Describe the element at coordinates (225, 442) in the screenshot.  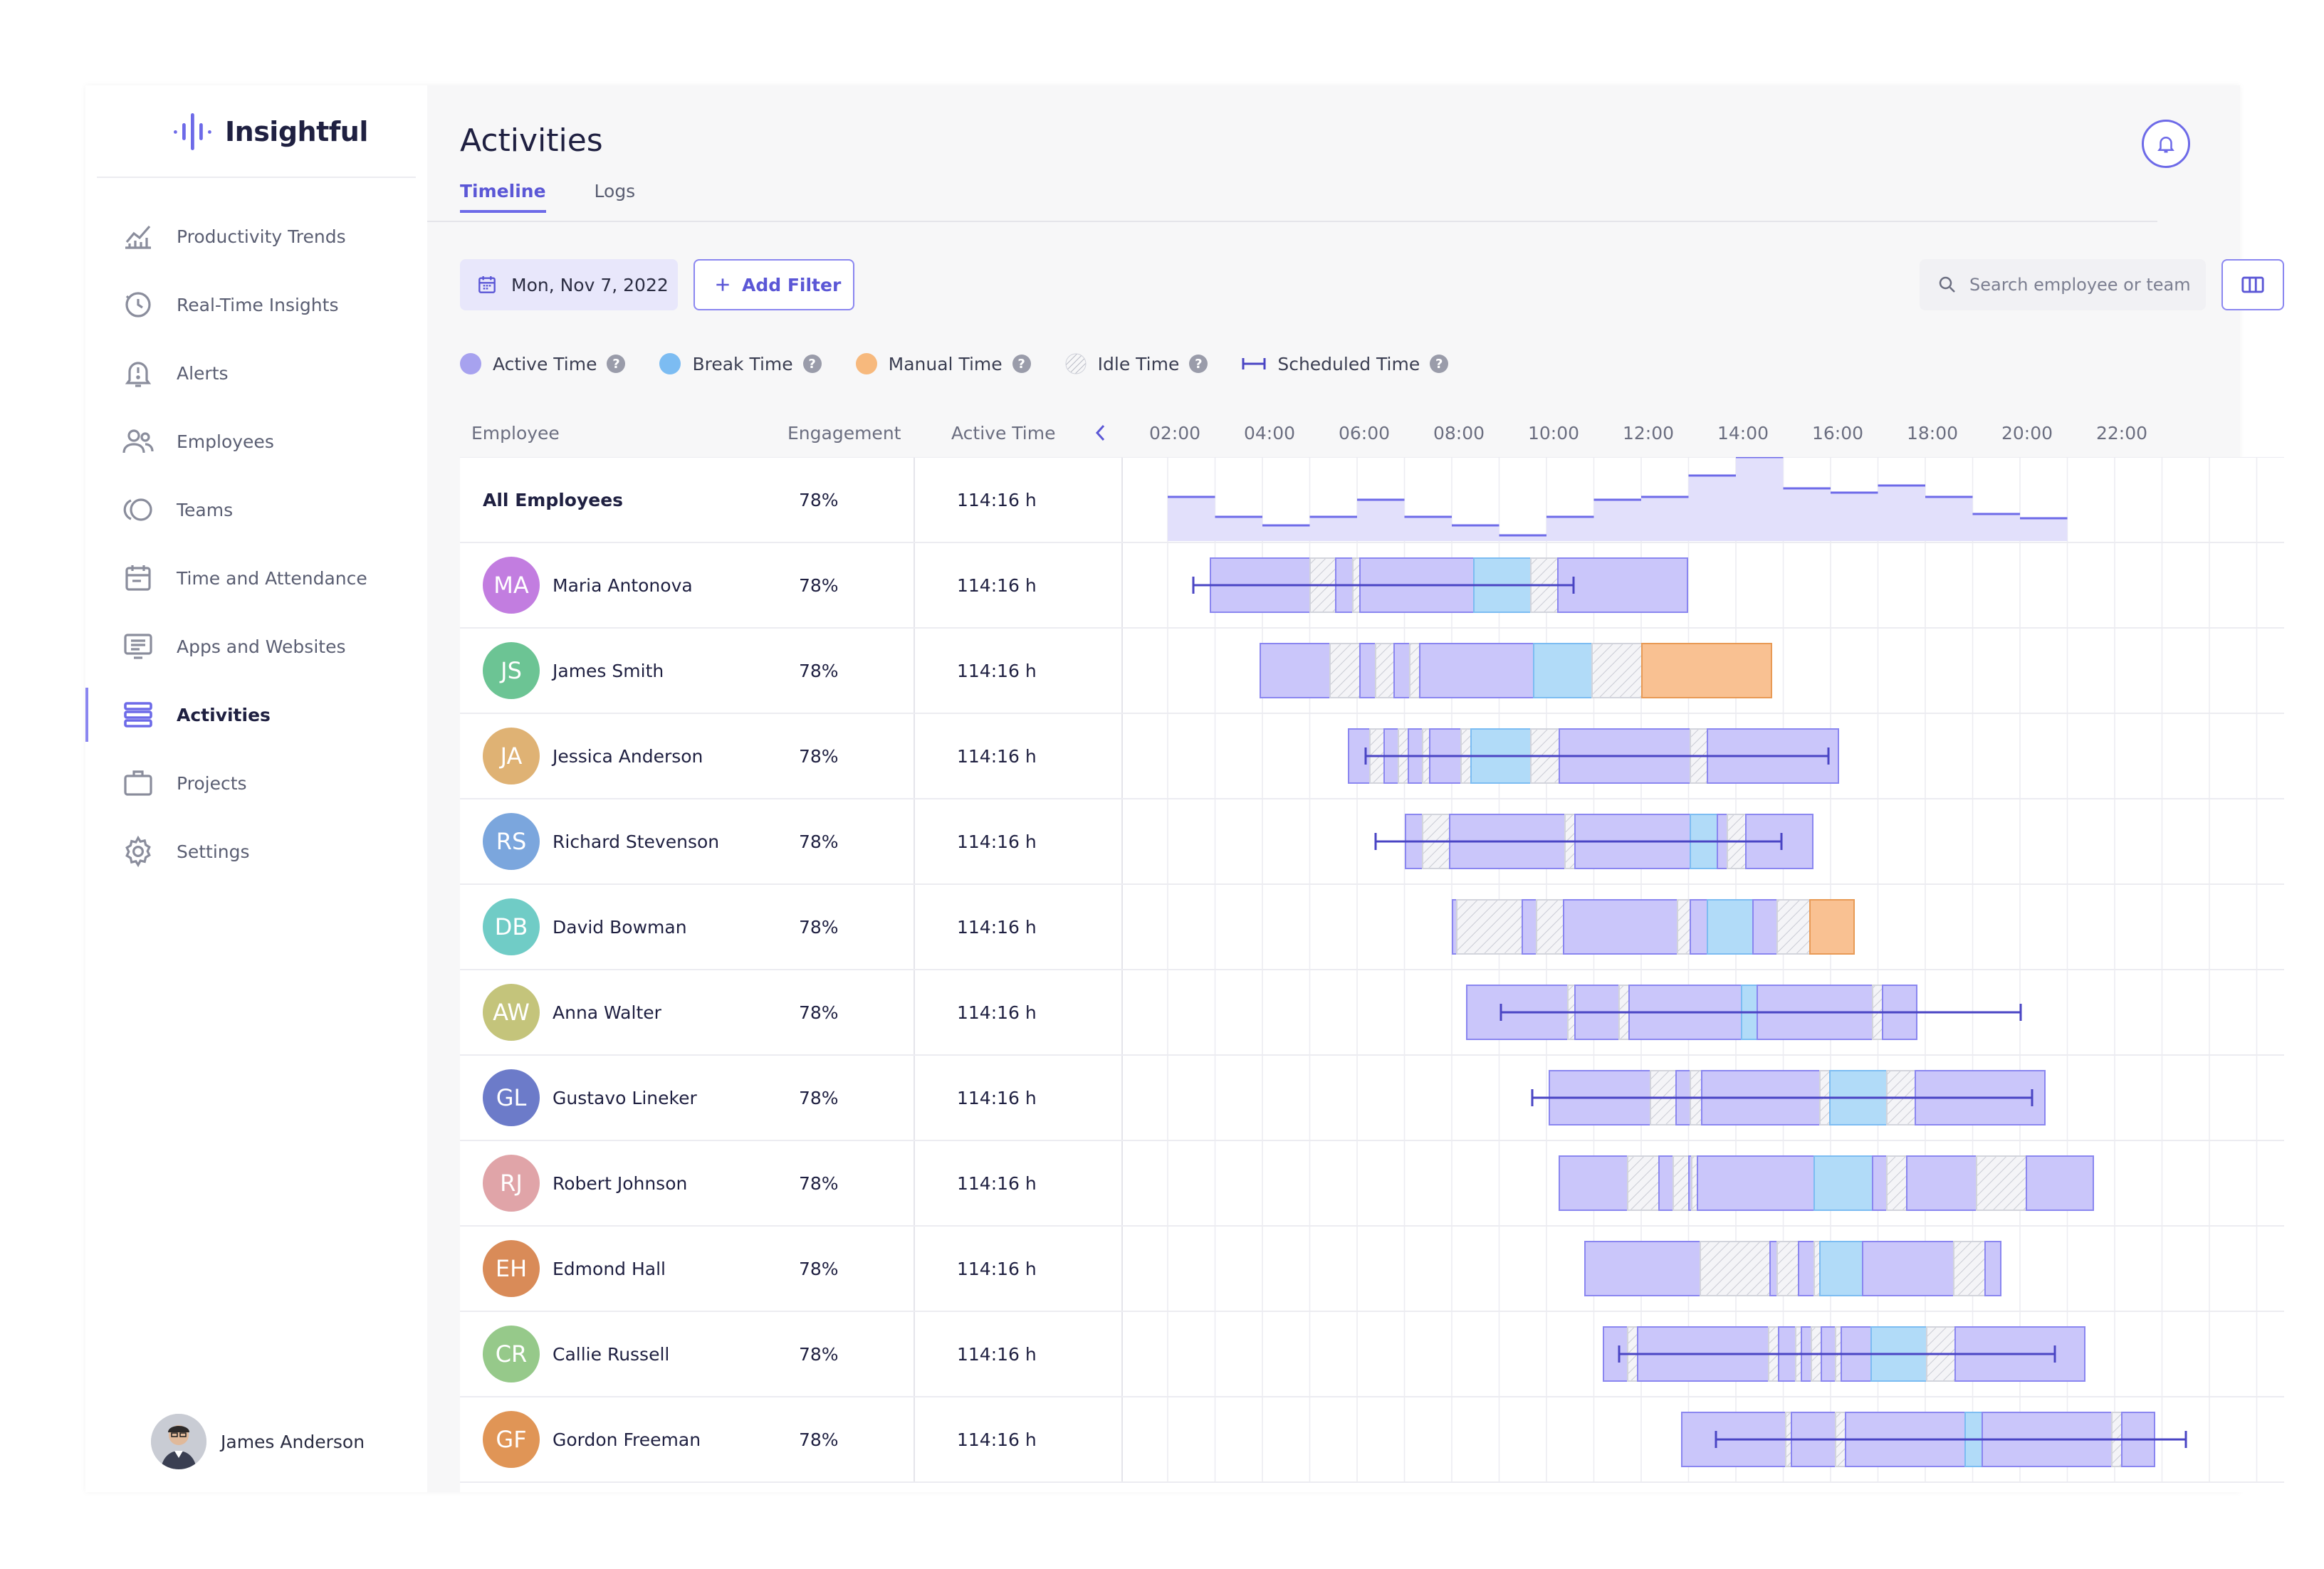
I see `sidebar-item-label: Employees` at that location.